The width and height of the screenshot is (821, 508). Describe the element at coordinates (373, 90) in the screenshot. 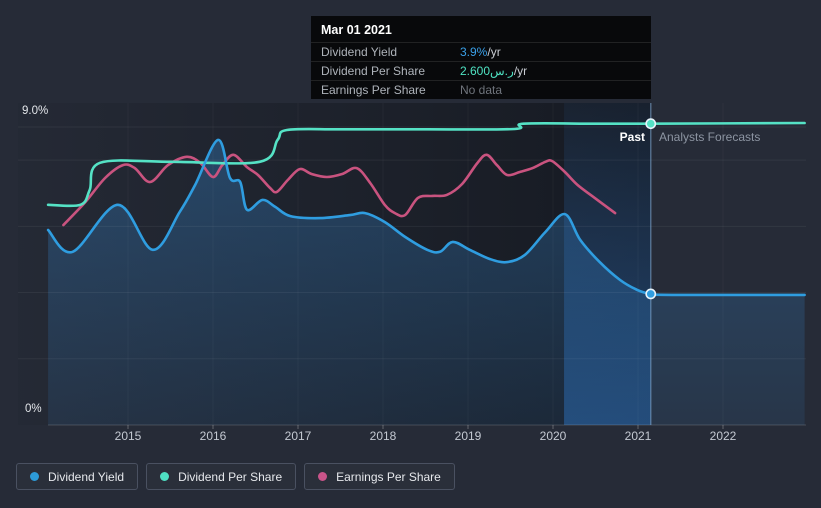

I see `tooltip-row-label: Earnings Per Share` at that location.